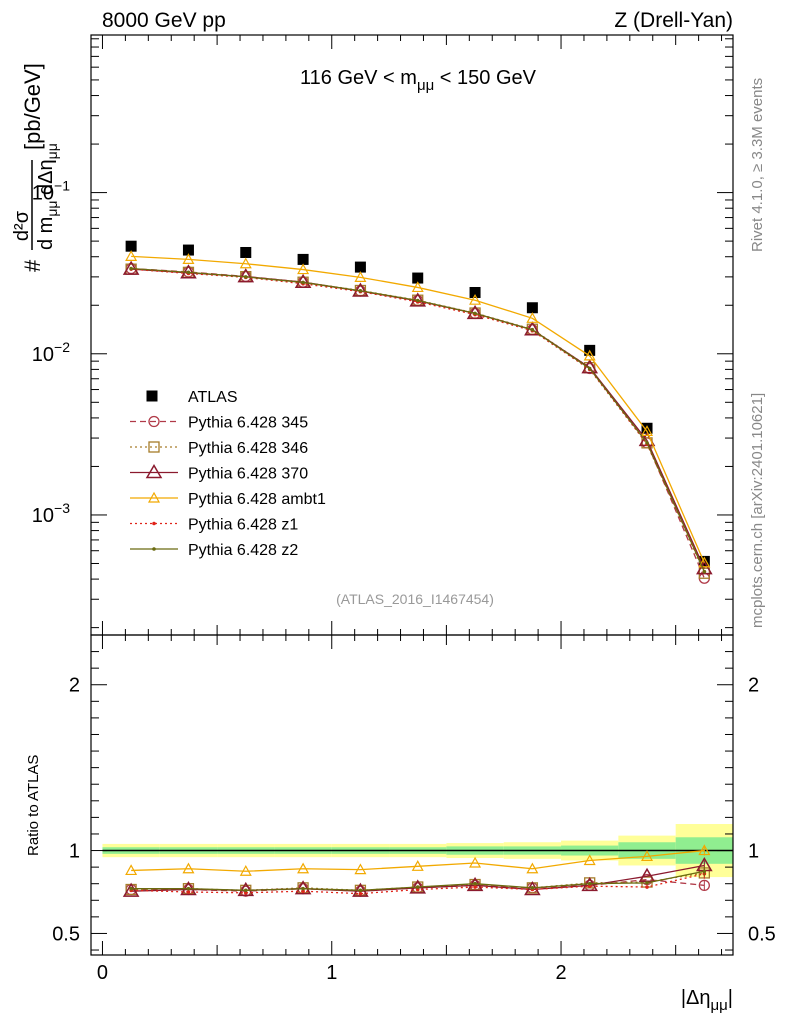 This screenshot has height=1024, width=786. What do you see at coordinates (425, 85) in the screenshot?
I see `title-sub: μμ` at bounding box center [425, 85].